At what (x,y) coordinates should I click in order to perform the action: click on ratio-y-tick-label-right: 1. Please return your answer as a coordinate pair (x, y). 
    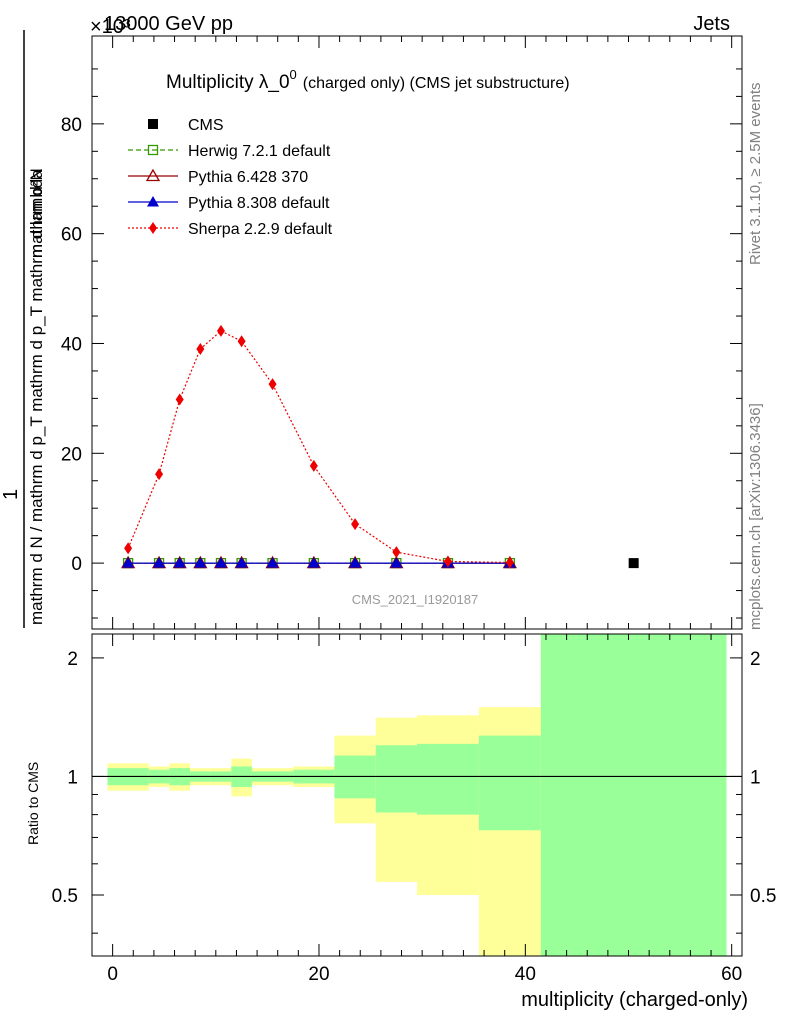
    Looking at the image, I should click on (755, 777).